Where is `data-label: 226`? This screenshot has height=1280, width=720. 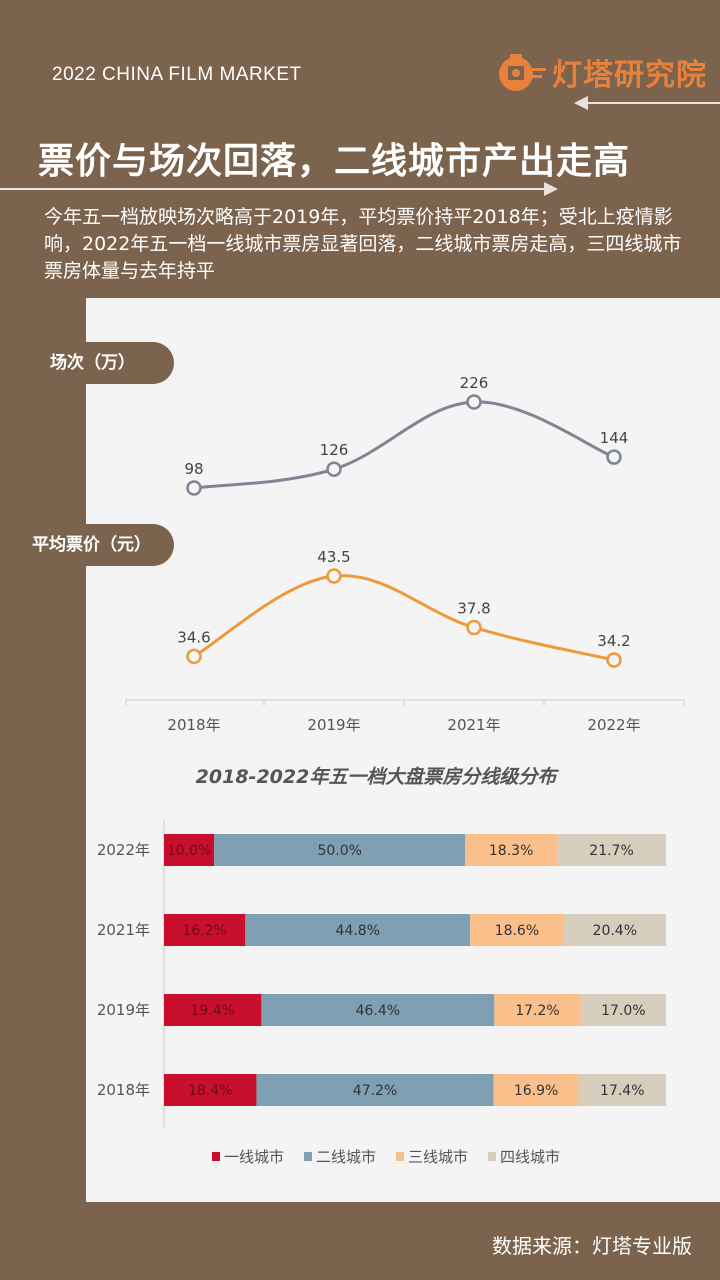 data-label: 226 is located at coordinates (474, 383).